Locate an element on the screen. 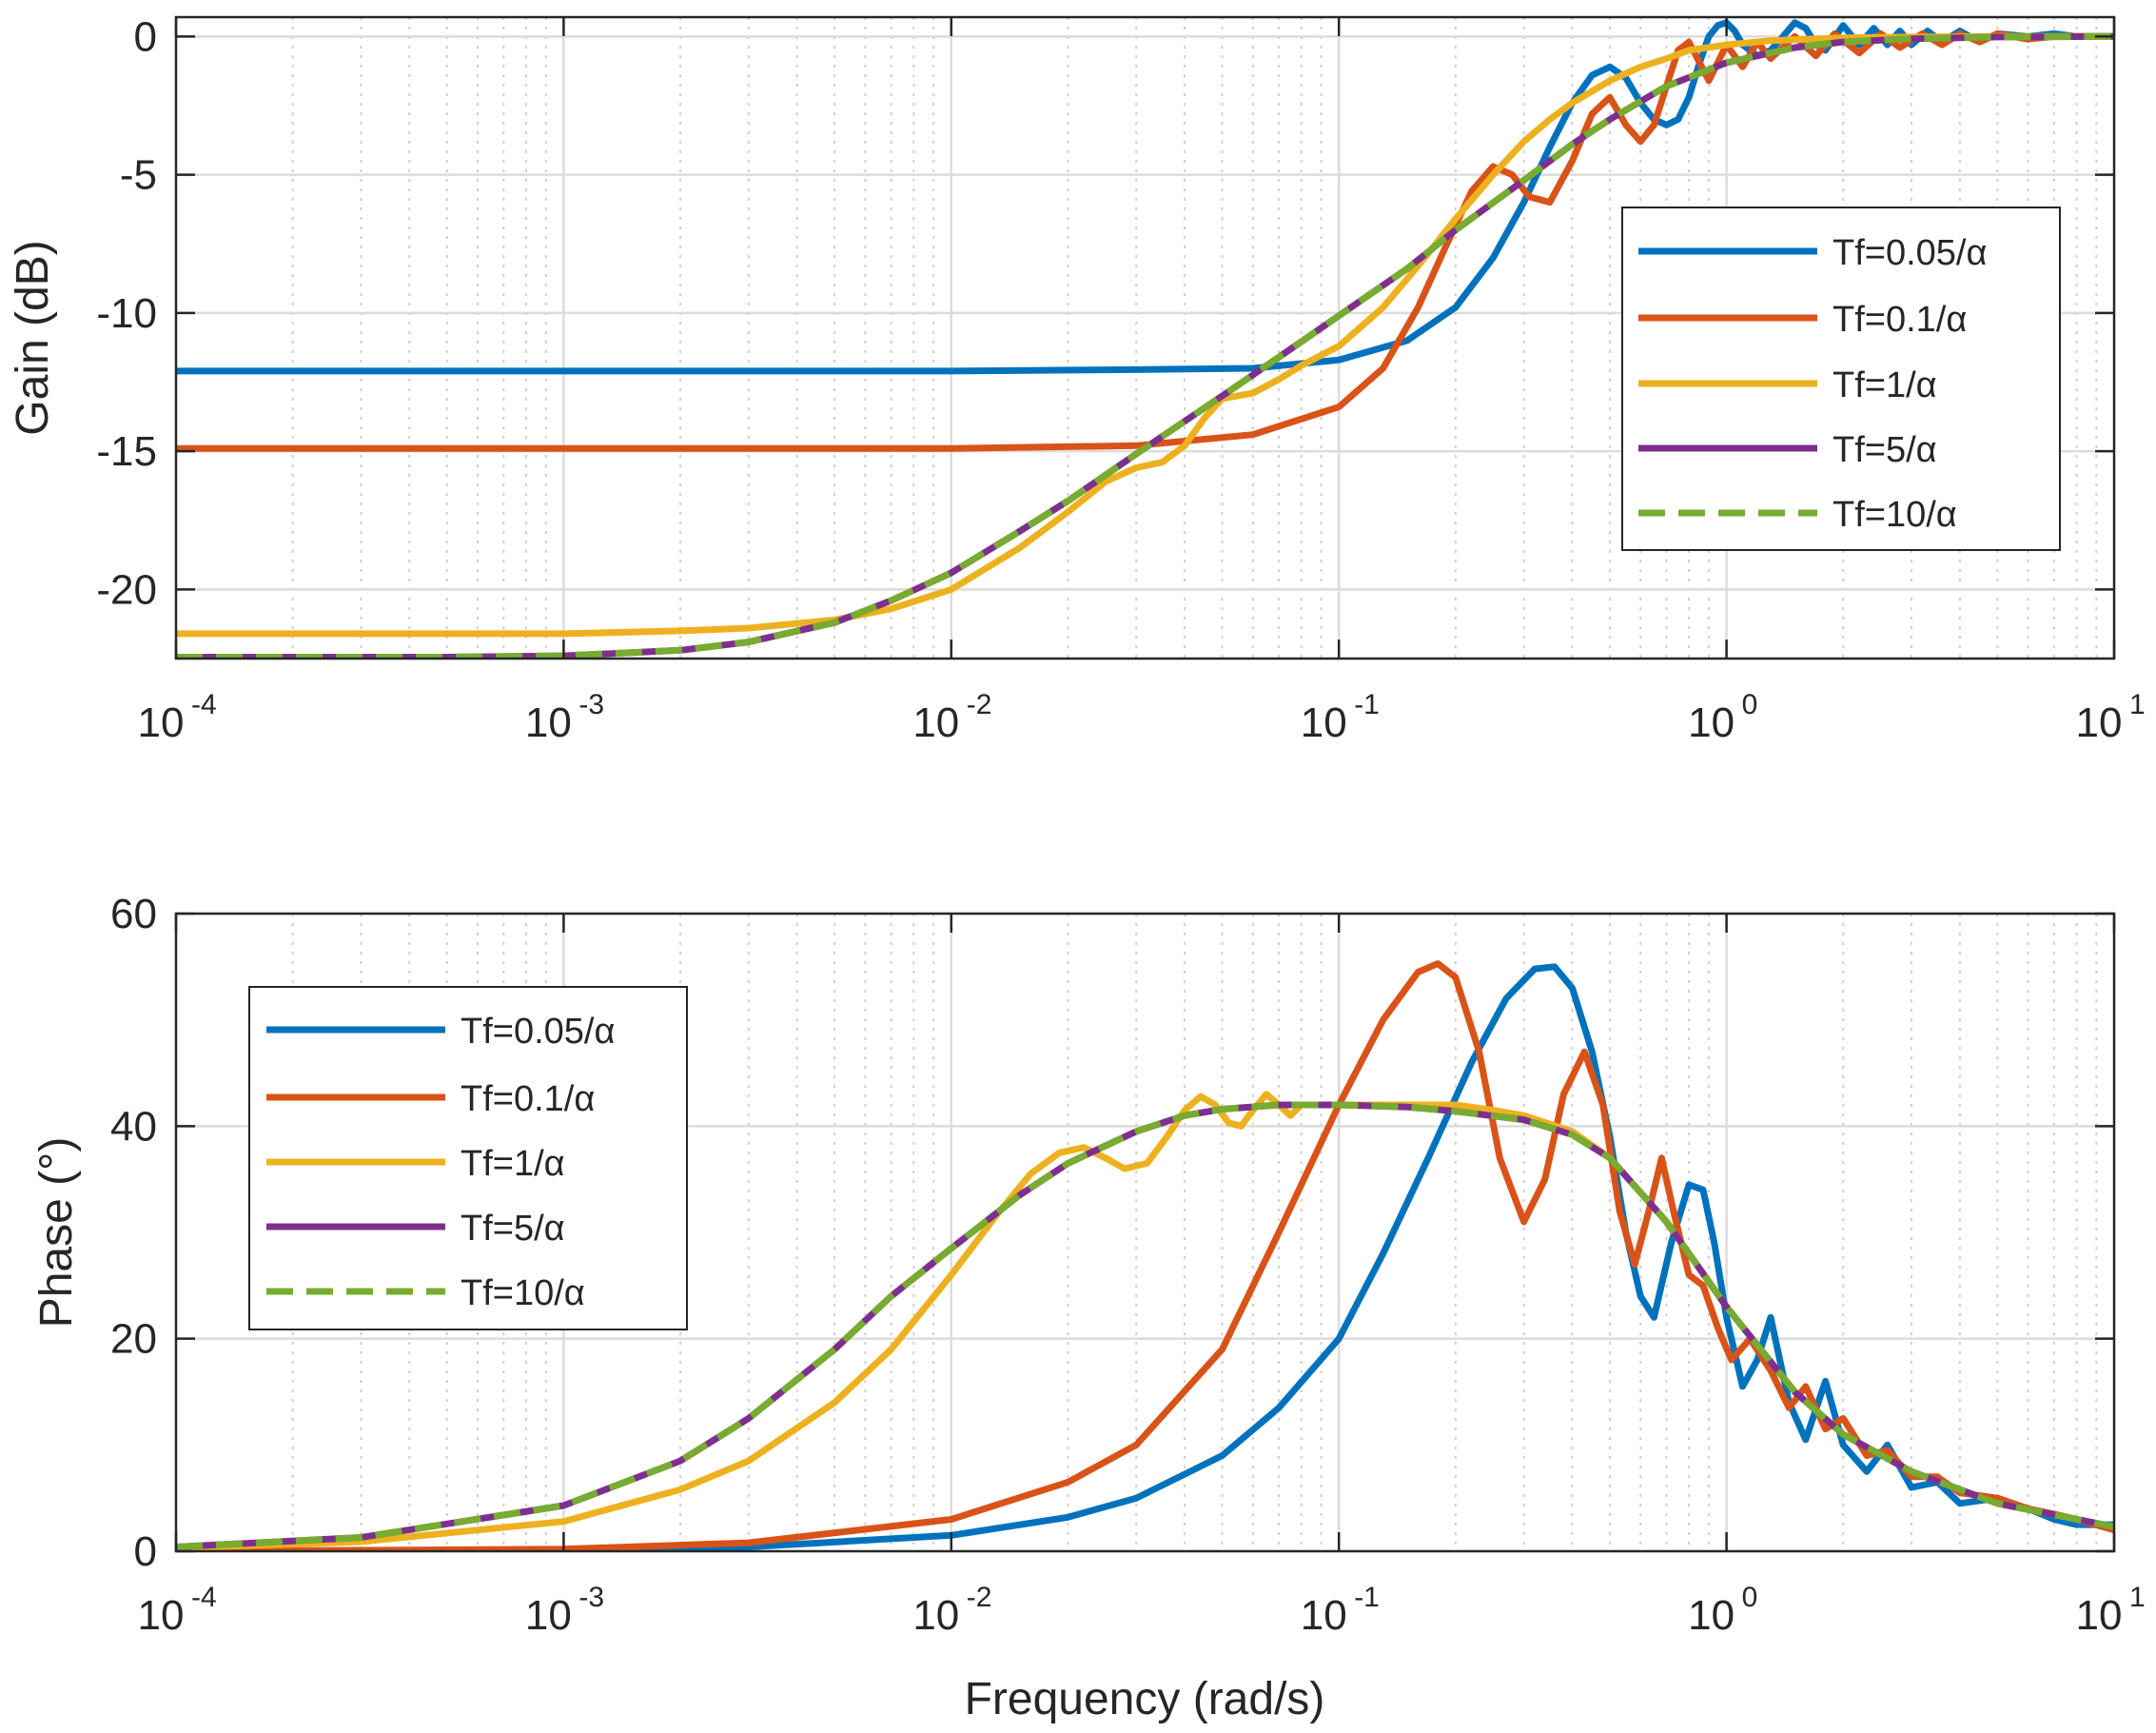 The width and height of the screenshot is (2156, 1733). y-tick-label: -10 is located at coordinates (126, 313).